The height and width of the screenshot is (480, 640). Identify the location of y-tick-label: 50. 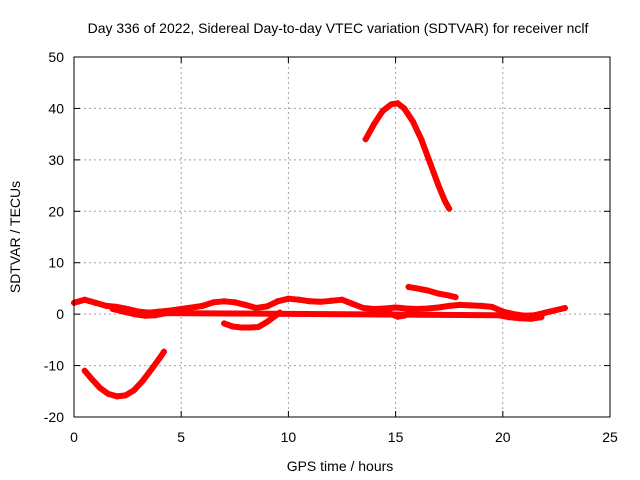
(56, 57).